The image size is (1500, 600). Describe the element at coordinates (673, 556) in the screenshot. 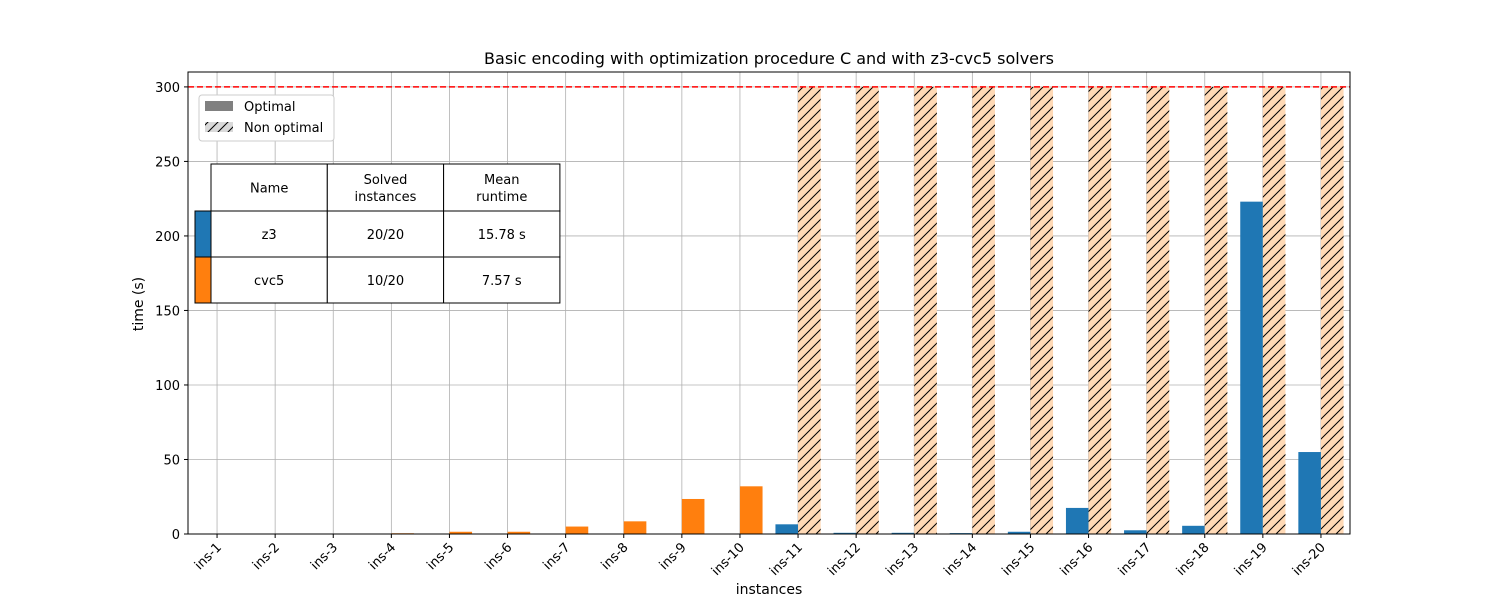

I see `x-tick-label: ins-9` at that location.